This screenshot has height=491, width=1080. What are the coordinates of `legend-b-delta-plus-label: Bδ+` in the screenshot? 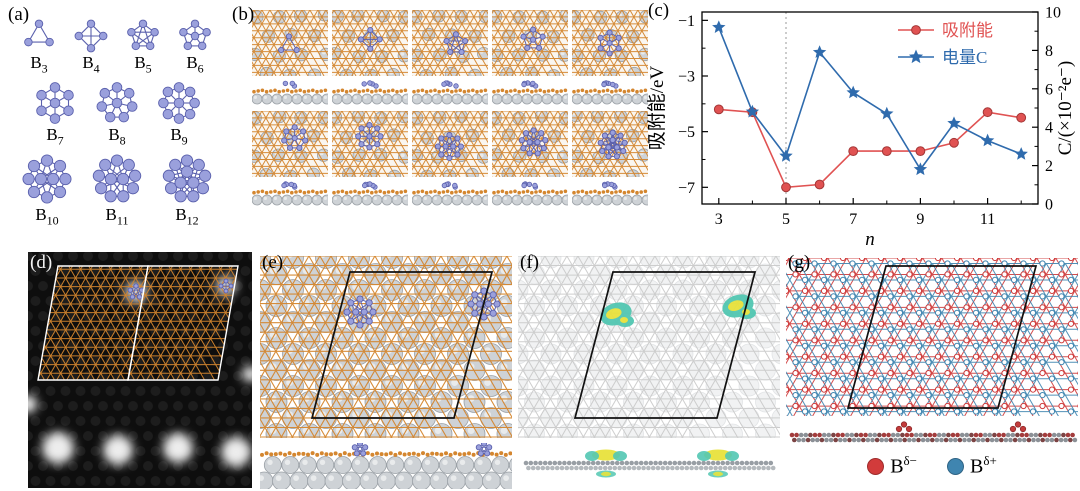 It's located at (983, 465).